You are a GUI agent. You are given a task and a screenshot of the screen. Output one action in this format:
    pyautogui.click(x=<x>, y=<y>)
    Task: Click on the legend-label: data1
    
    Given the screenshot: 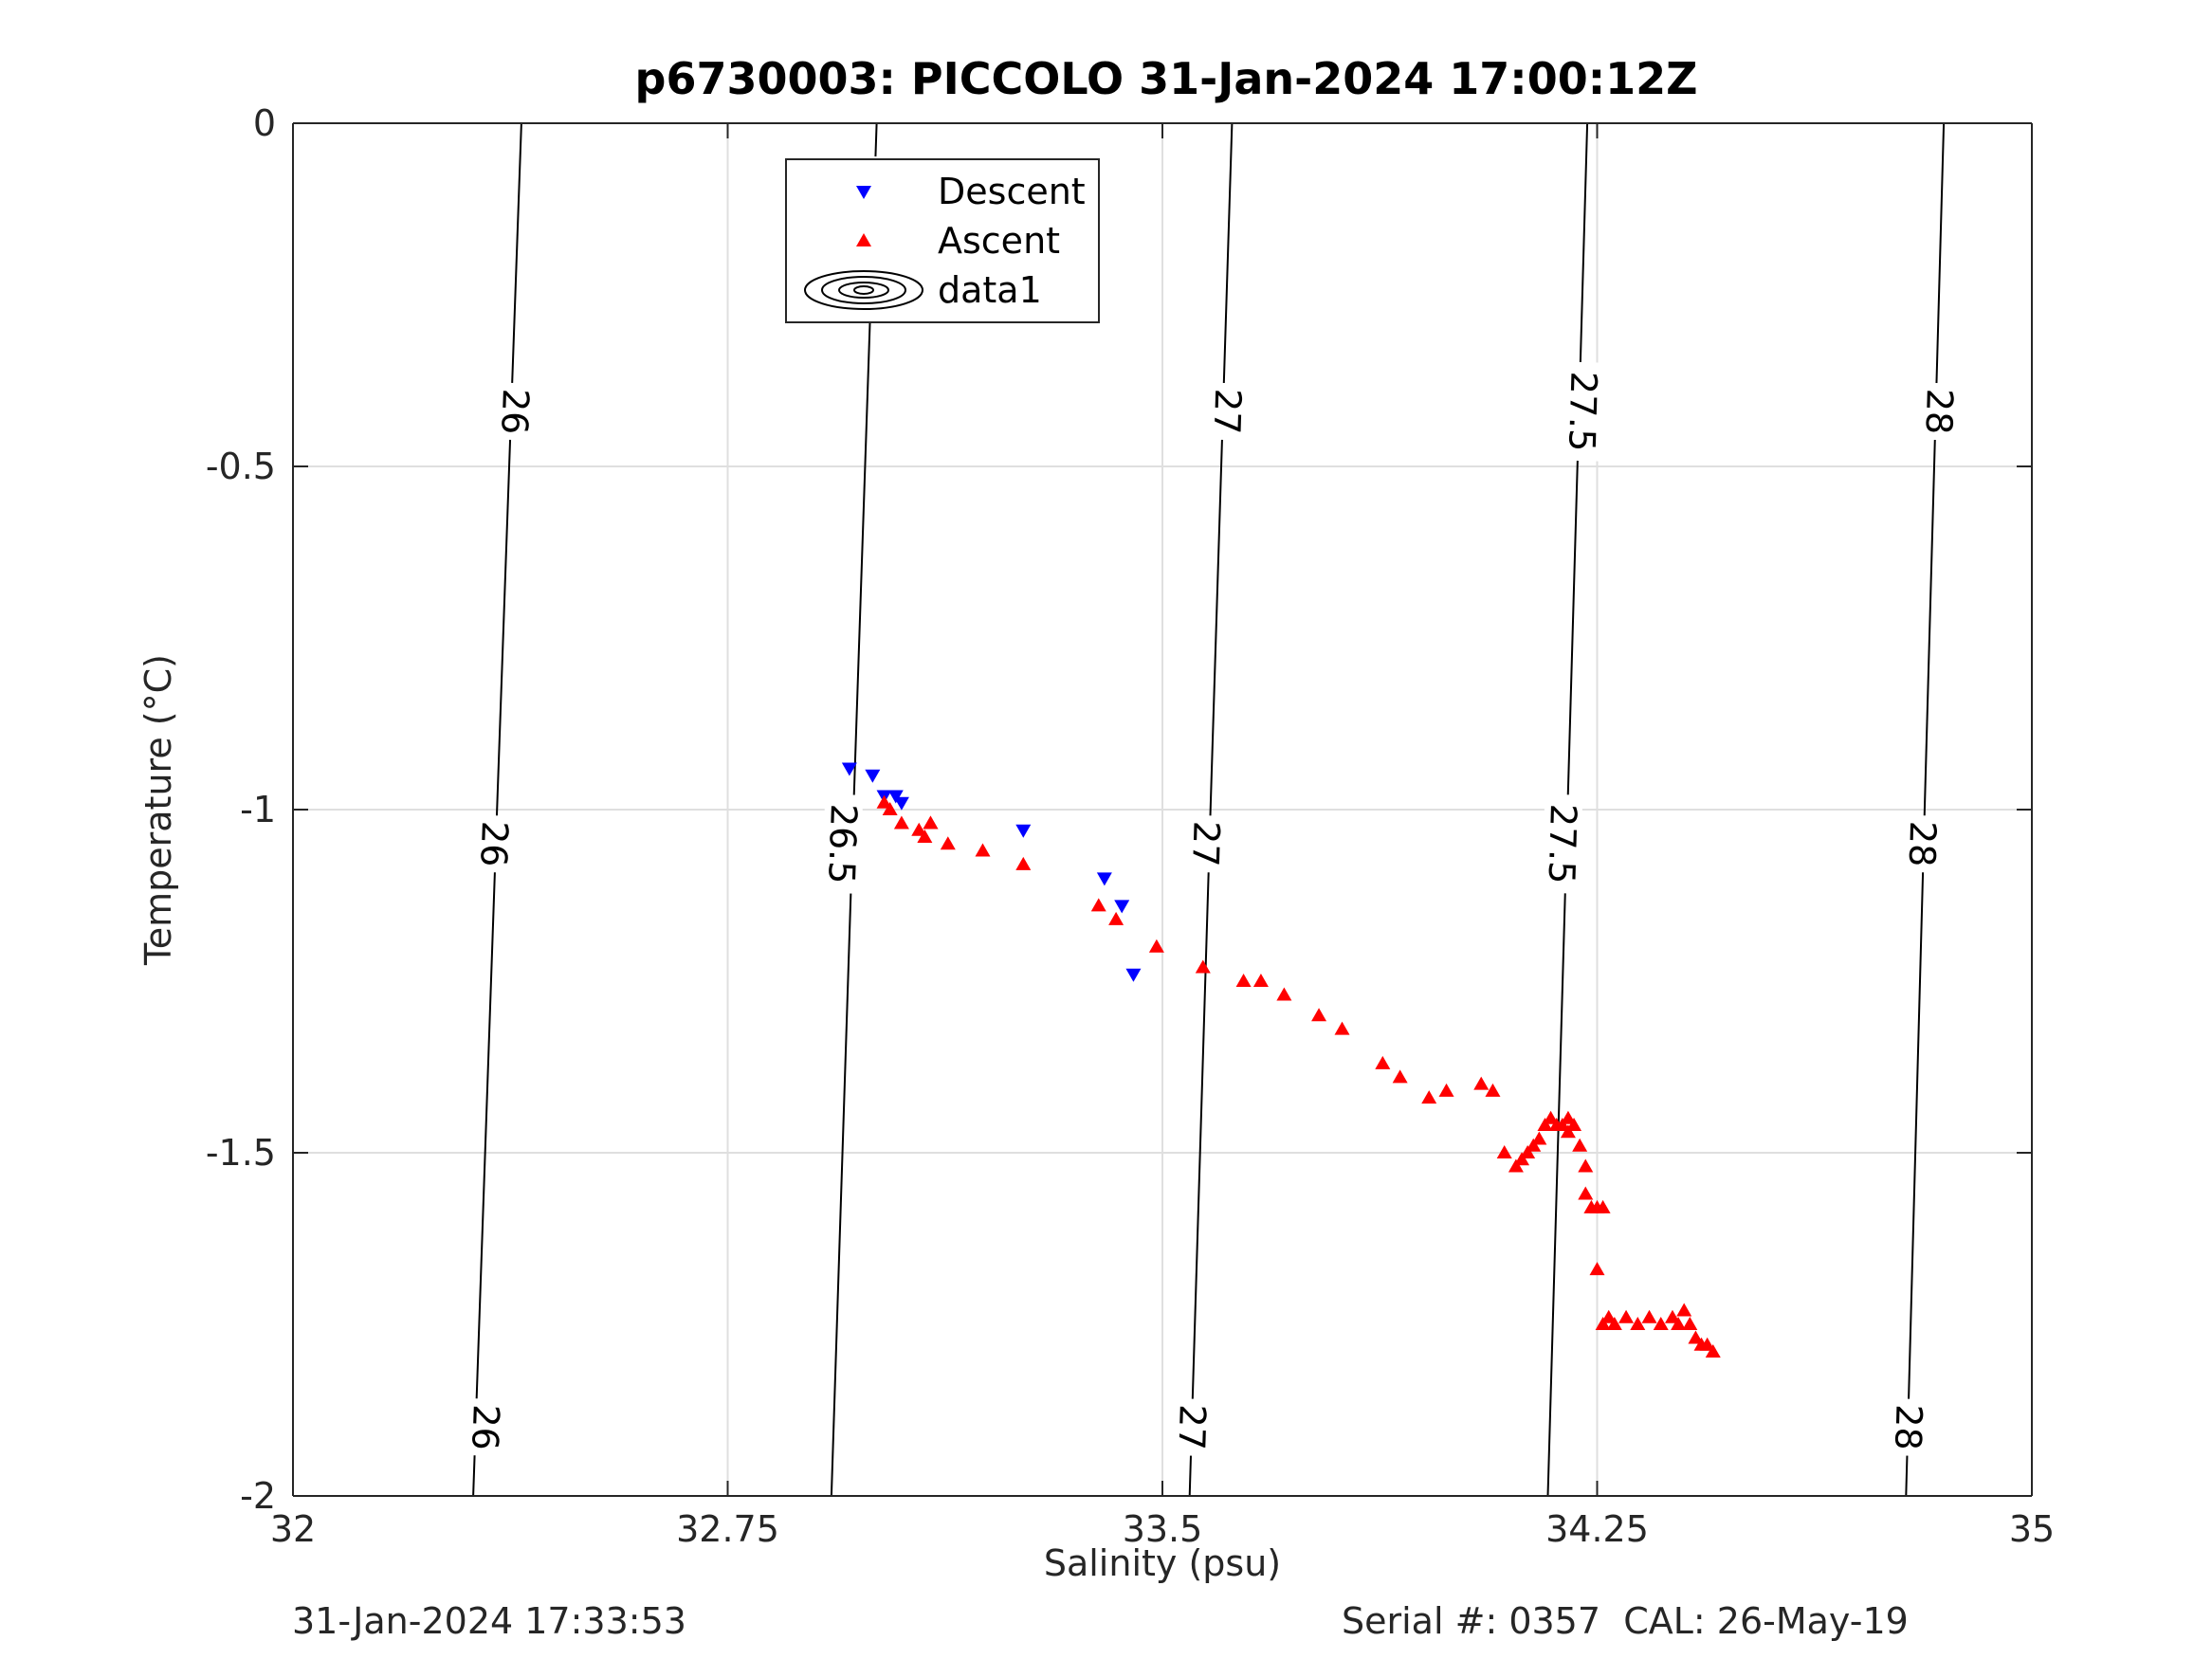 What is the action you would take?
    pyautogui.click(x=990, y=290)
    